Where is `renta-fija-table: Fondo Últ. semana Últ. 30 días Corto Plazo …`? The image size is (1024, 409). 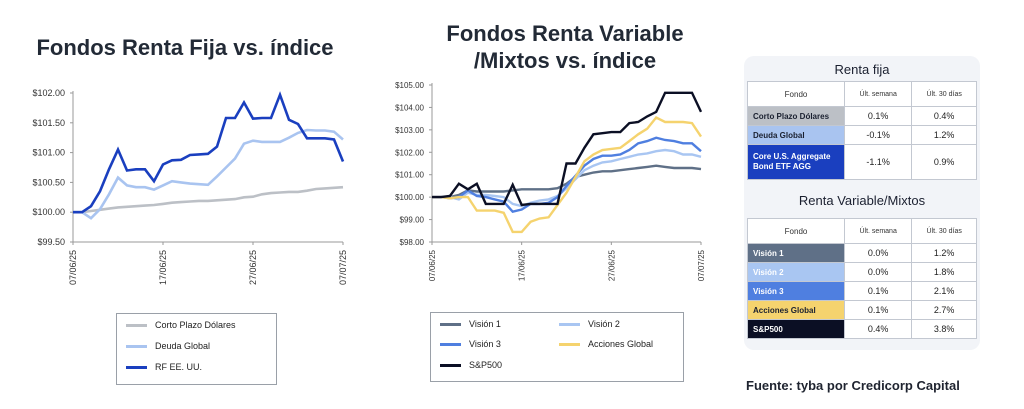 renta-fija-table: Fondo Últ. semana Últ. 30 días Corto Plazo … is located at coordinates (862, 130).